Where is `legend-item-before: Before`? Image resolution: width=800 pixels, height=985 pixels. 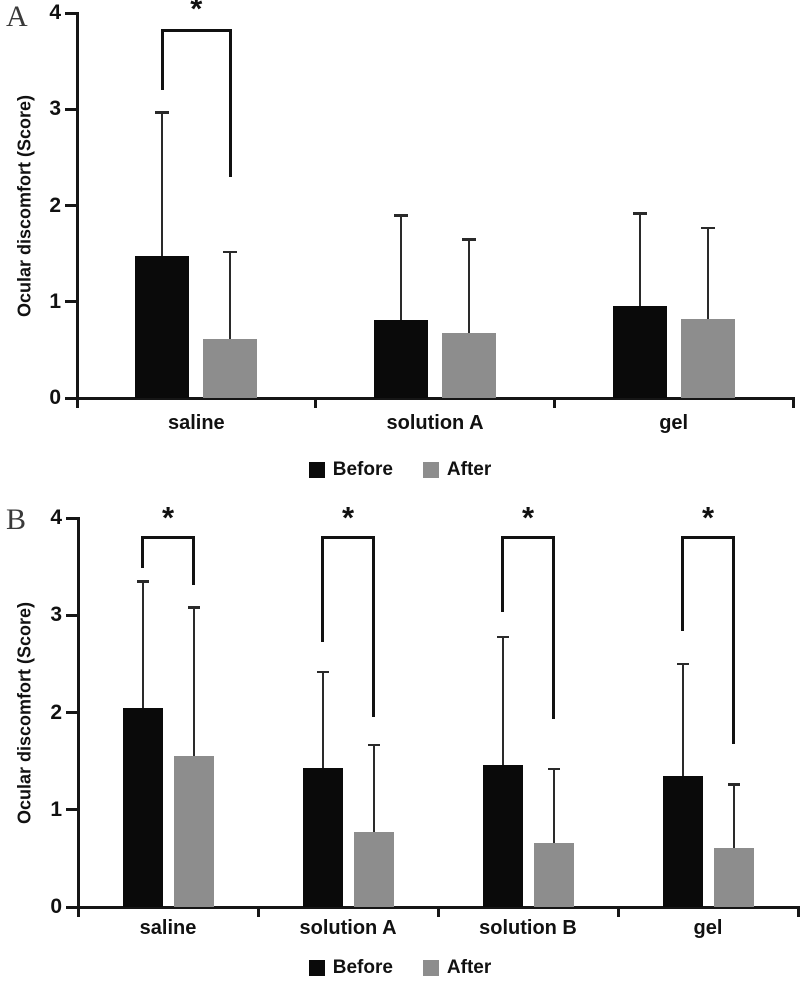 legend-item-before: Before is located at coordinates (350, 470).